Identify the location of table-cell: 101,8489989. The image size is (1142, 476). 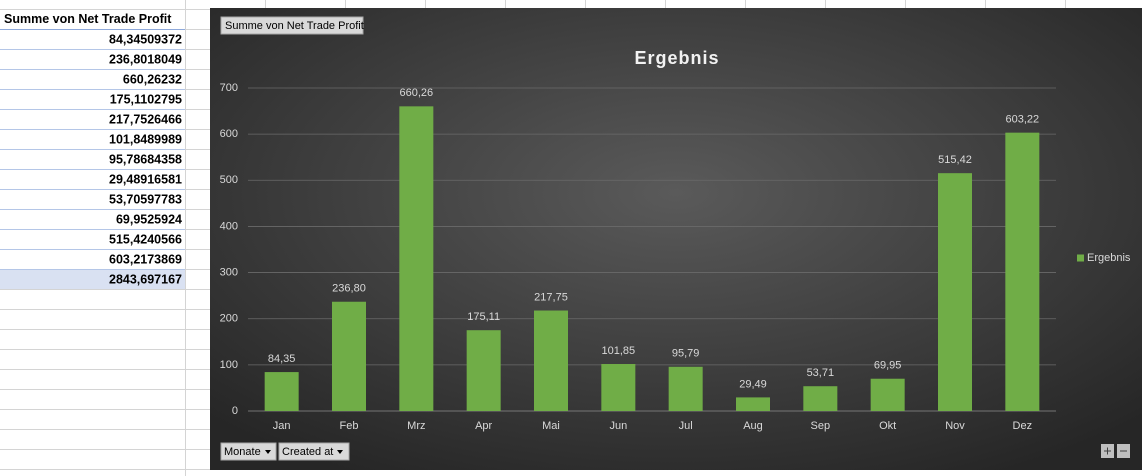
(145, 139).